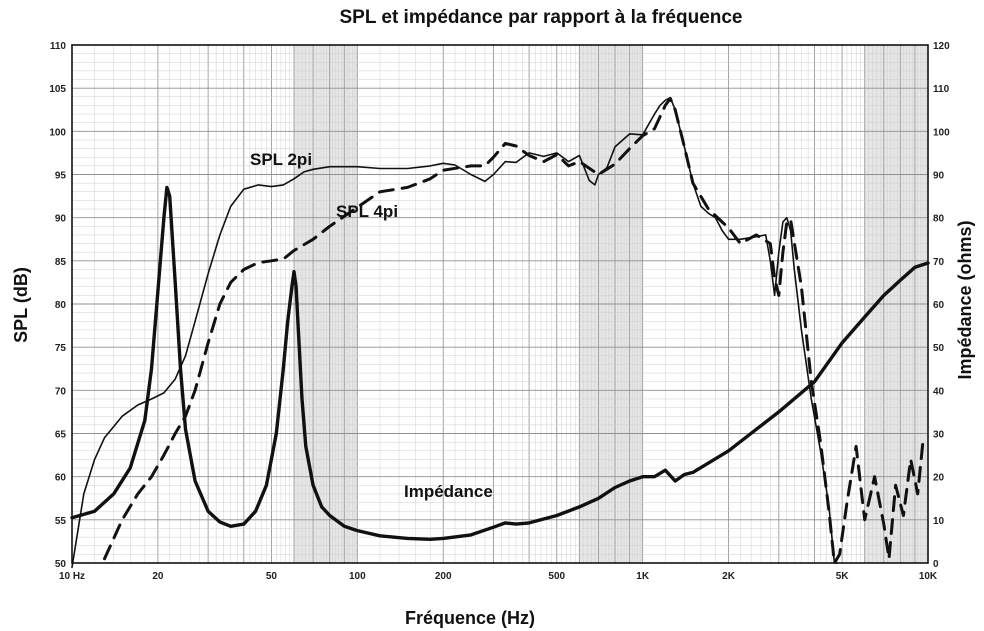 This screenshot has height=631, width=984. What do you see at coordinates (965, 299) in the screenshot?
I see `y2-axis-title: Impédance (ohms)` at bounding box center [965, 299].